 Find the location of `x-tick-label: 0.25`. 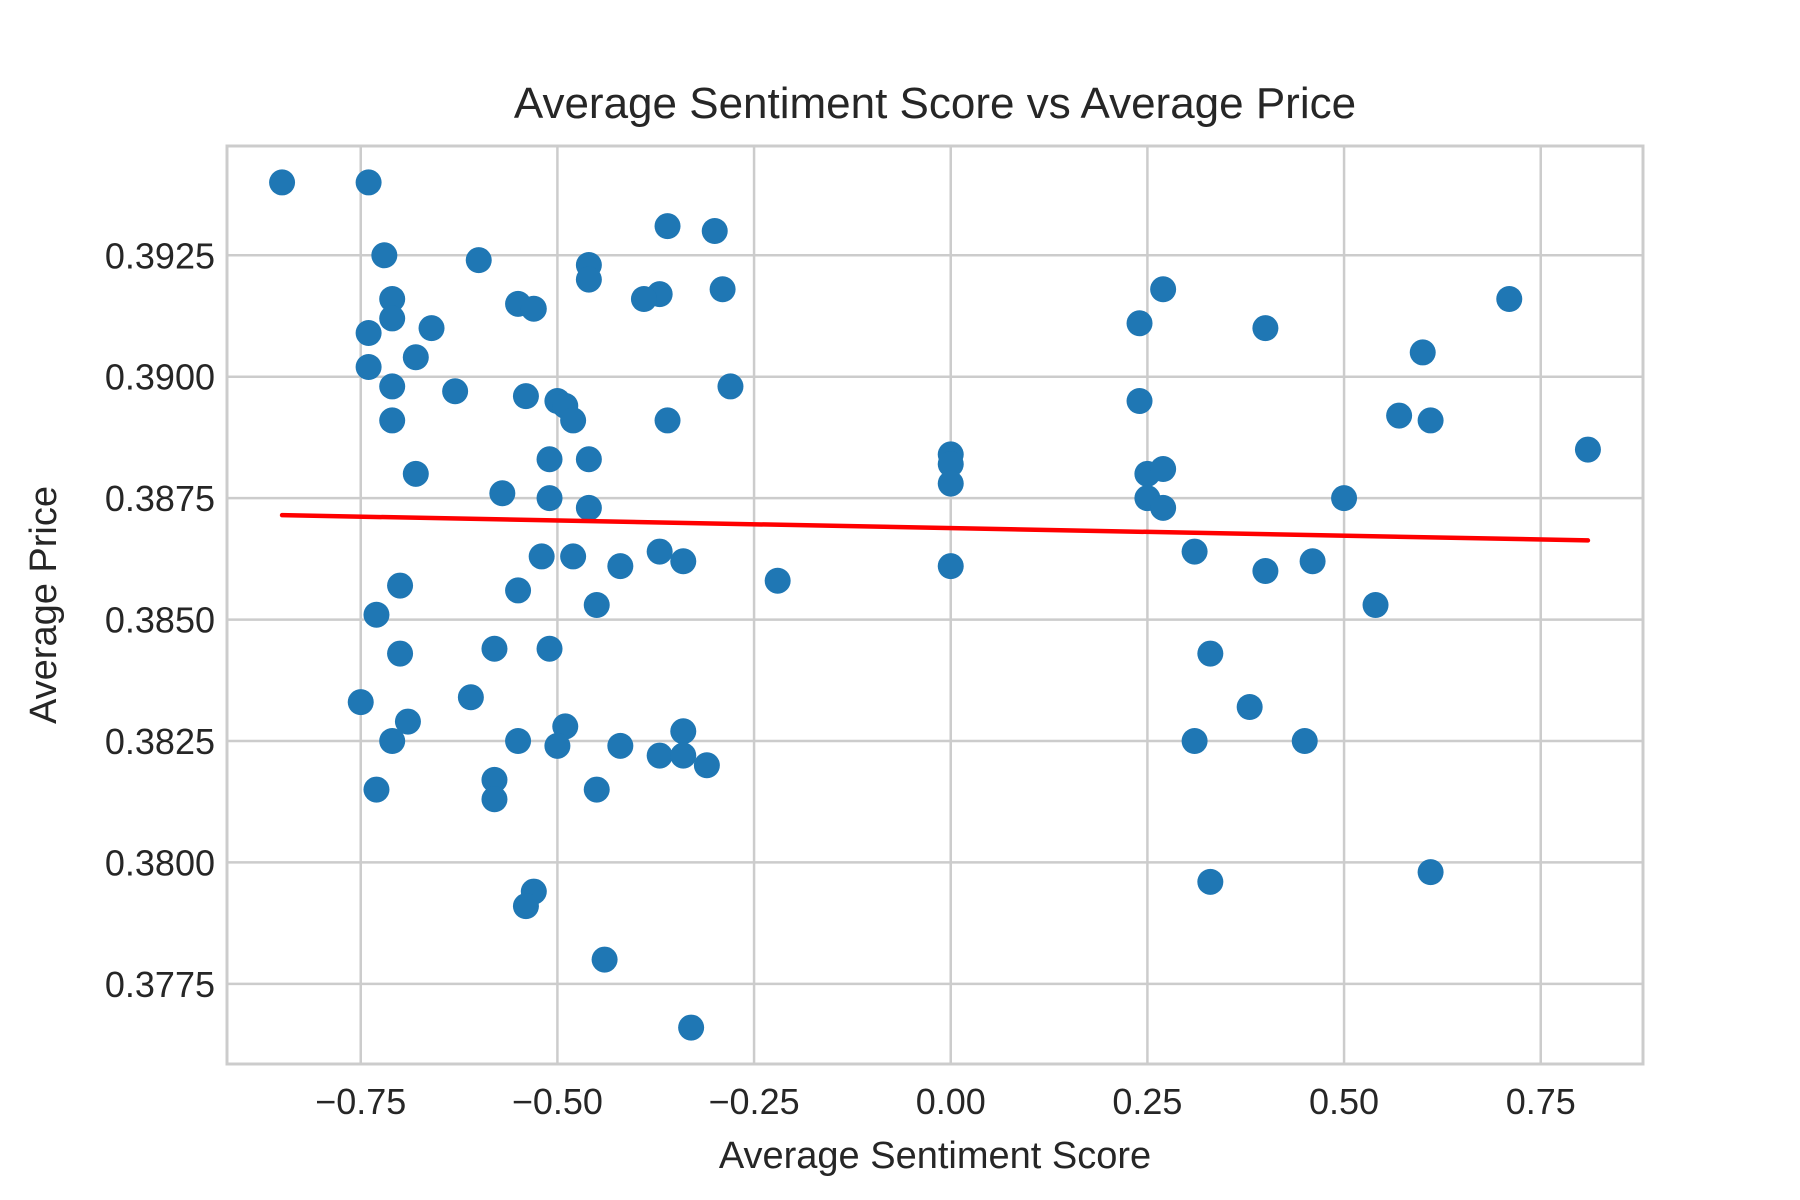

x-tick-label: 0.25 is located at coordinates (1147, 1101).